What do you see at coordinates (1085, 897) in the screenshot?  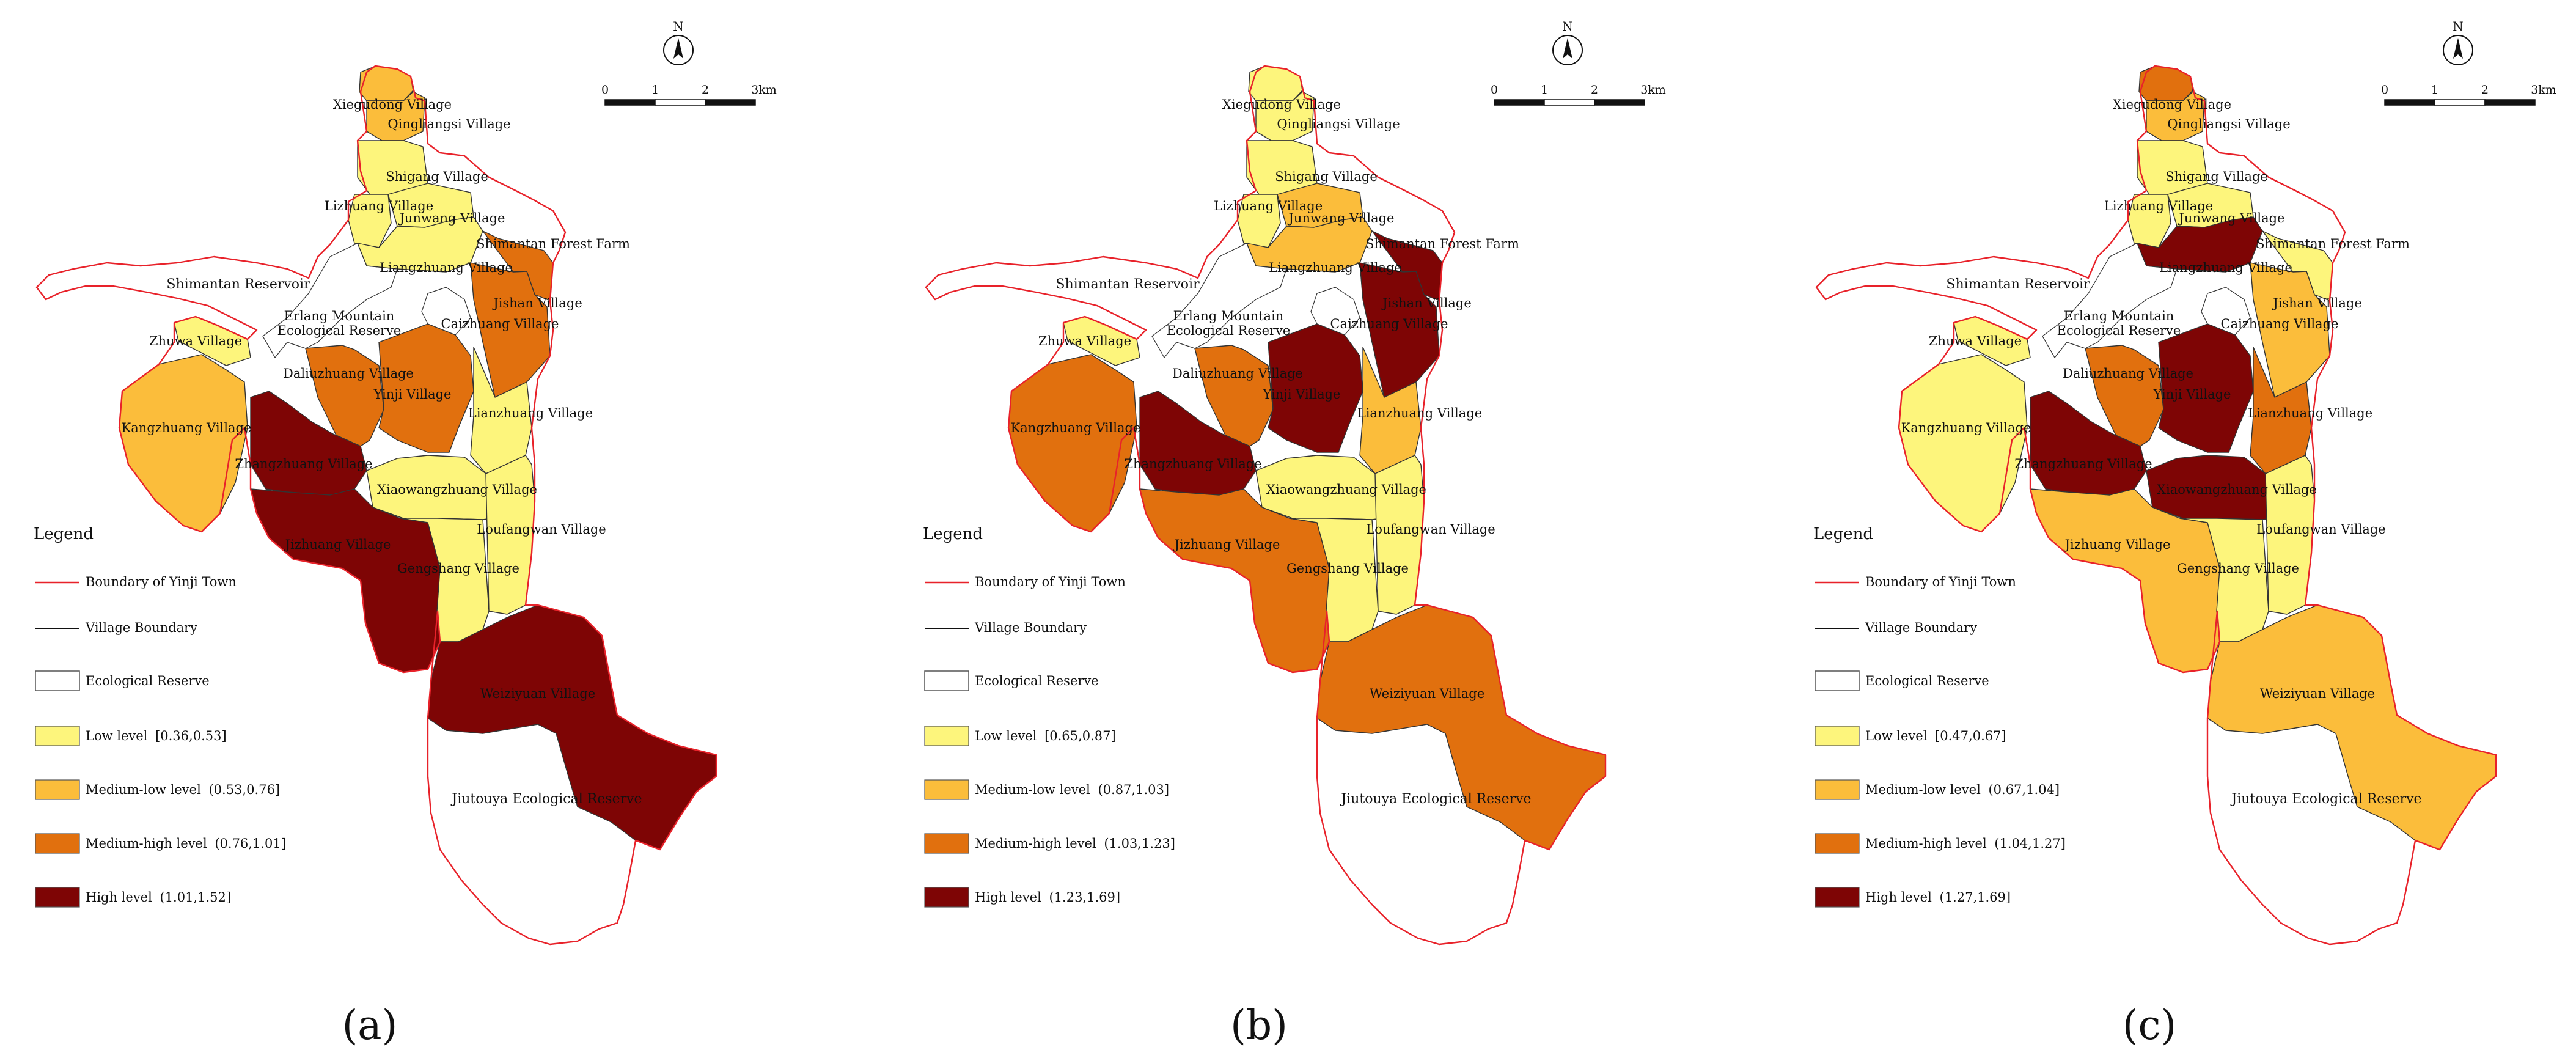 I see `legend-level-3-range: (1.23,1.69]` at bounding box center [1085, 897].